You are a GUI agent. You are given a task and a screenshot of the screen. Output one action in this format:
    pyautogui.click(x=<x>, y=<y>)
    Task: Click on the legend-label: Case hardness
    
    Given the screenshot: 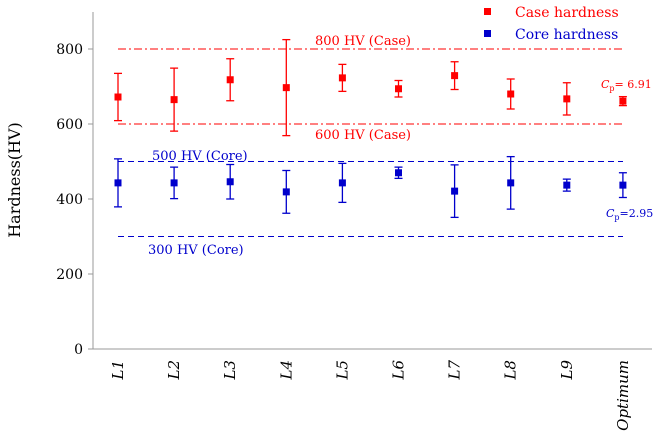 What is the action you would take?
    pyautogui.click(x=567, y=13)
    